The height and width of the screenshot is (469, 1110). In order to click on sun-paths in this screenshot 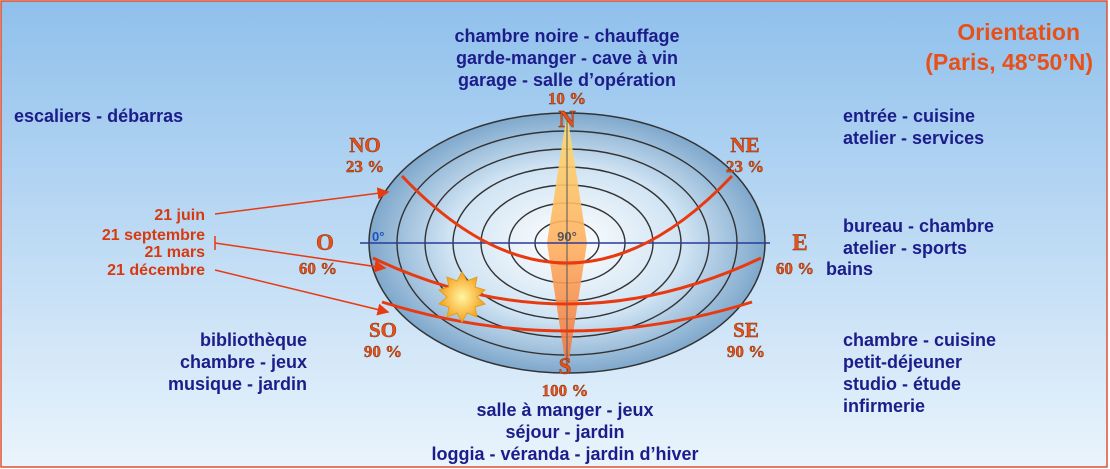, I will do `click(567, 253)`.